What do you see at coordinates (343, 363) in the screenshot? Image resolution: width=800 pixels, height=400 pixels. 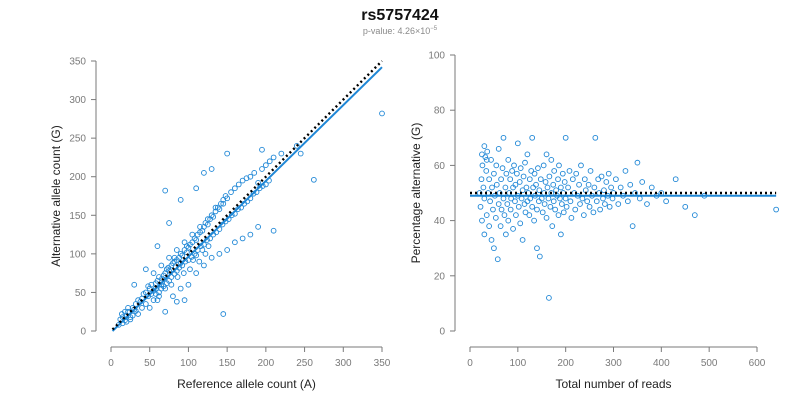 I see `x-tick-label: 300` at bounding box center [343, 363].